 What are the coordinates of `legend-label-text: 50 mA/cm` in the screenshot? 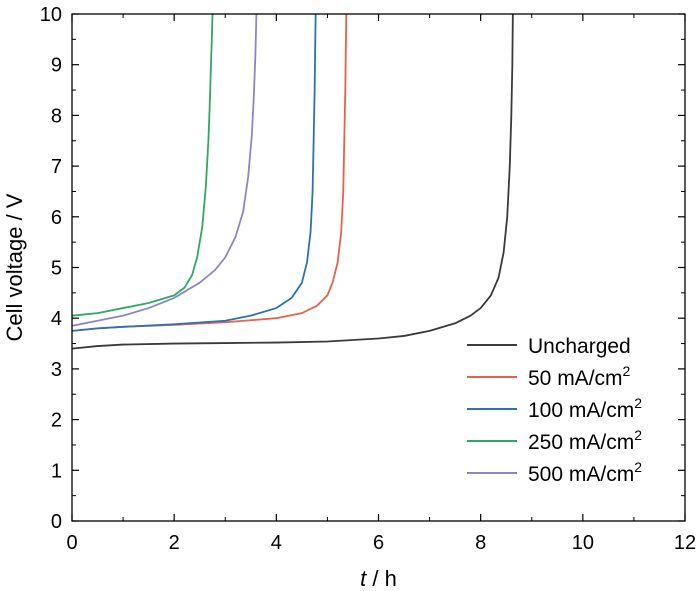 It's located at (575, 378).